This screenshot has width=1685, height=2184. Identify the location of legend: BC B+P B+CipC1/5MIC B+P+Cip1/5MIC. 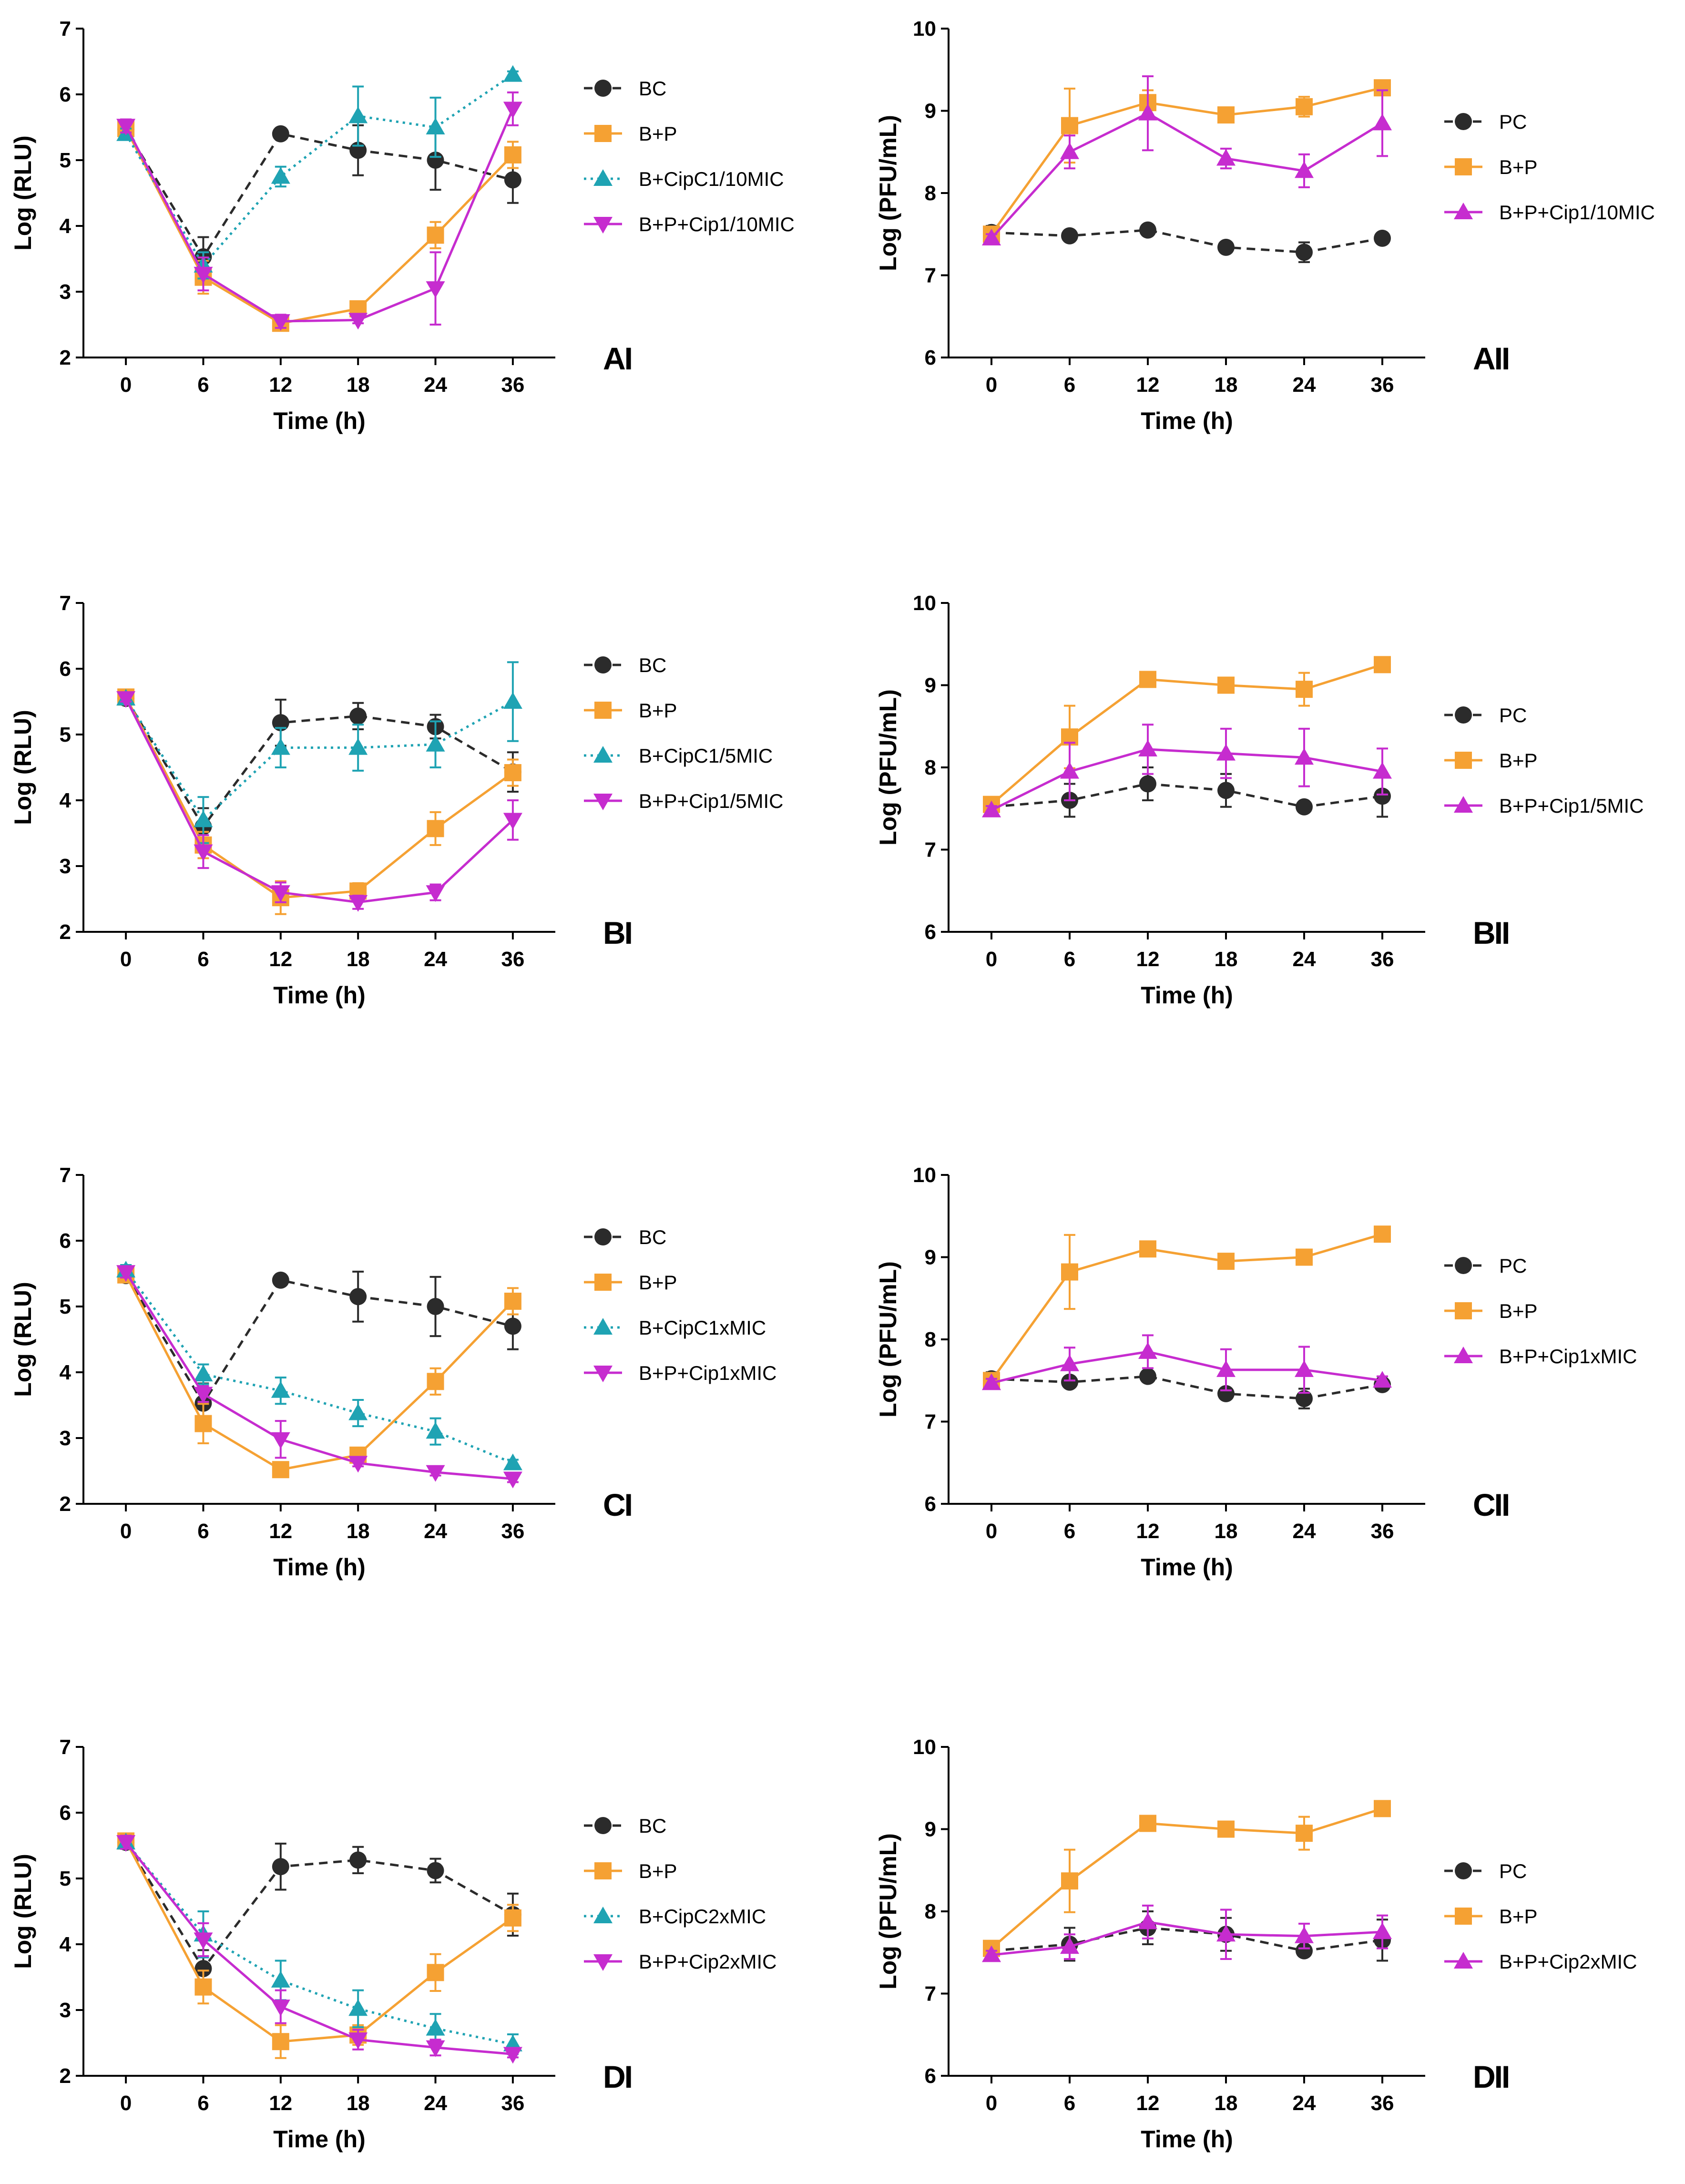
(683, 733).